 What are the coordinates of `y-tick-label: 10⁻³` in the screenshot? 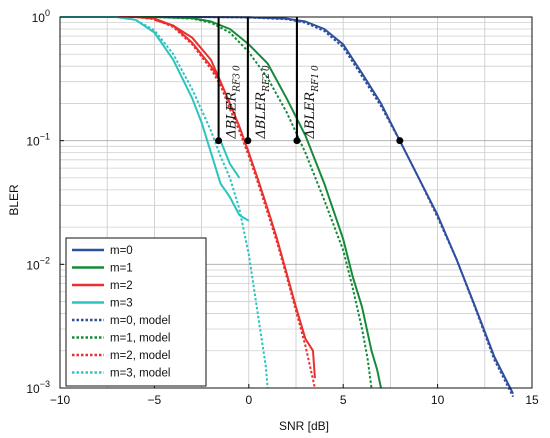 It's located at (38, 387).